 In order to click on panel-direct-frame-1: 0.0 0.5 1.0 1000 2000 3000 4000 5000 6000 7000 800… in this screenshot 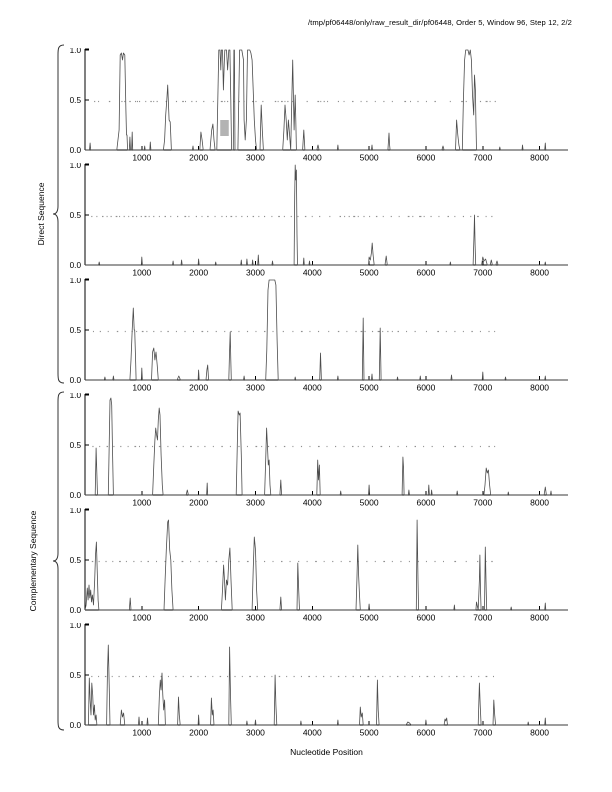, I will do `click(319, 105)`.